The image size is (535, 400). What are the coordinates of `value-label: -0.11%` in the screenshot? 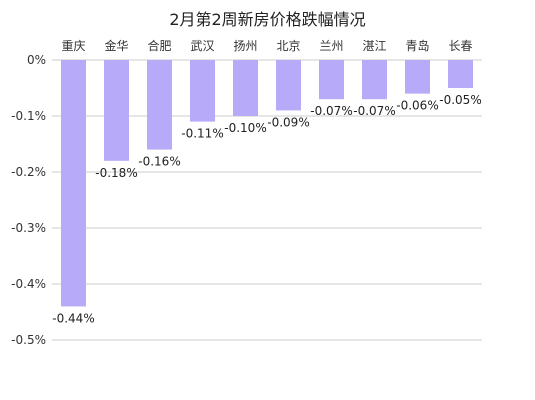 It's located at (202, 134).